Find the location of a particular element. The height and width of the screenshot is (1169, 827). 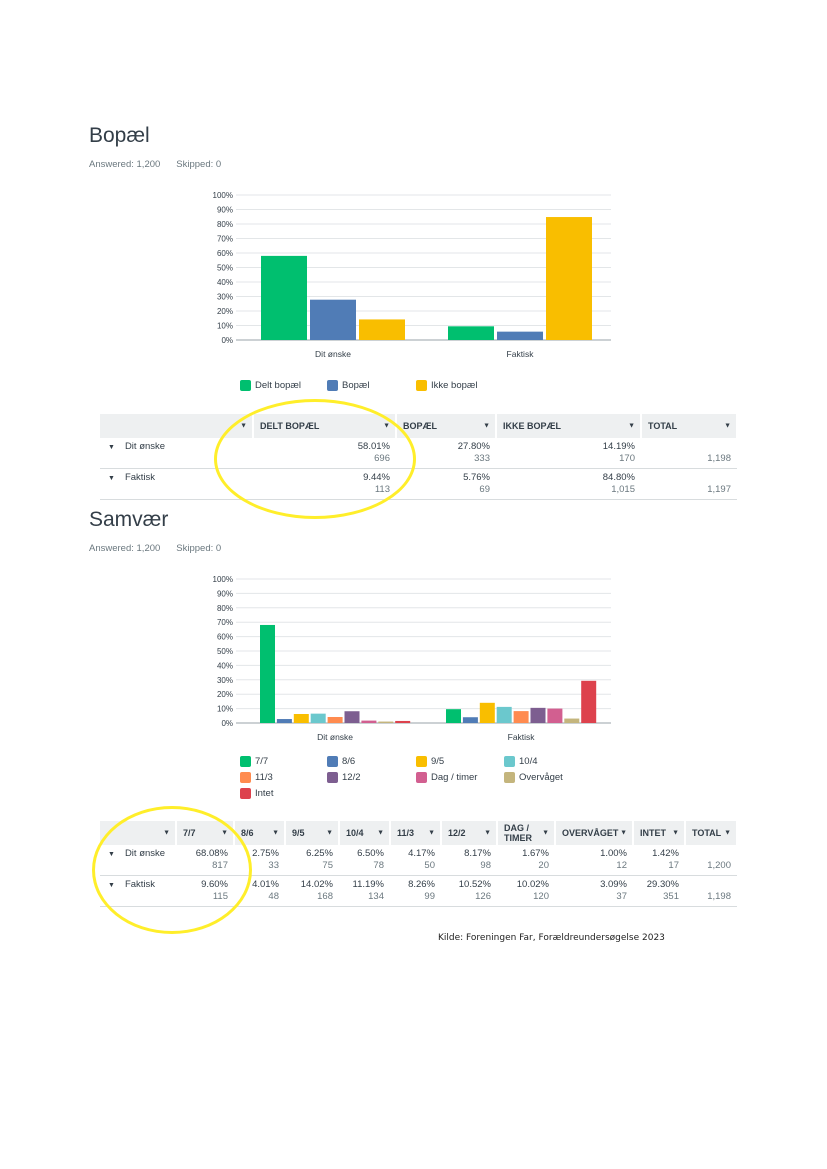

table-cell: 1.42% 17 is located at coordinates (659, 860).